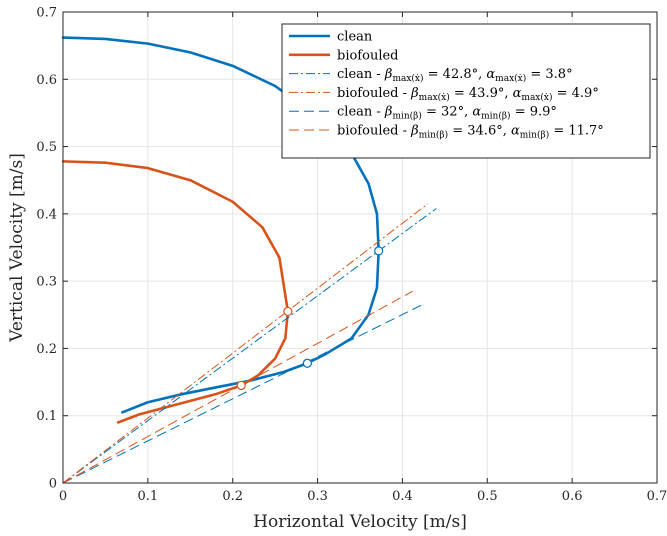  Describe the element at coordinates (355, 37) in the screenshot. I see `legend-entry: clean` at that location.